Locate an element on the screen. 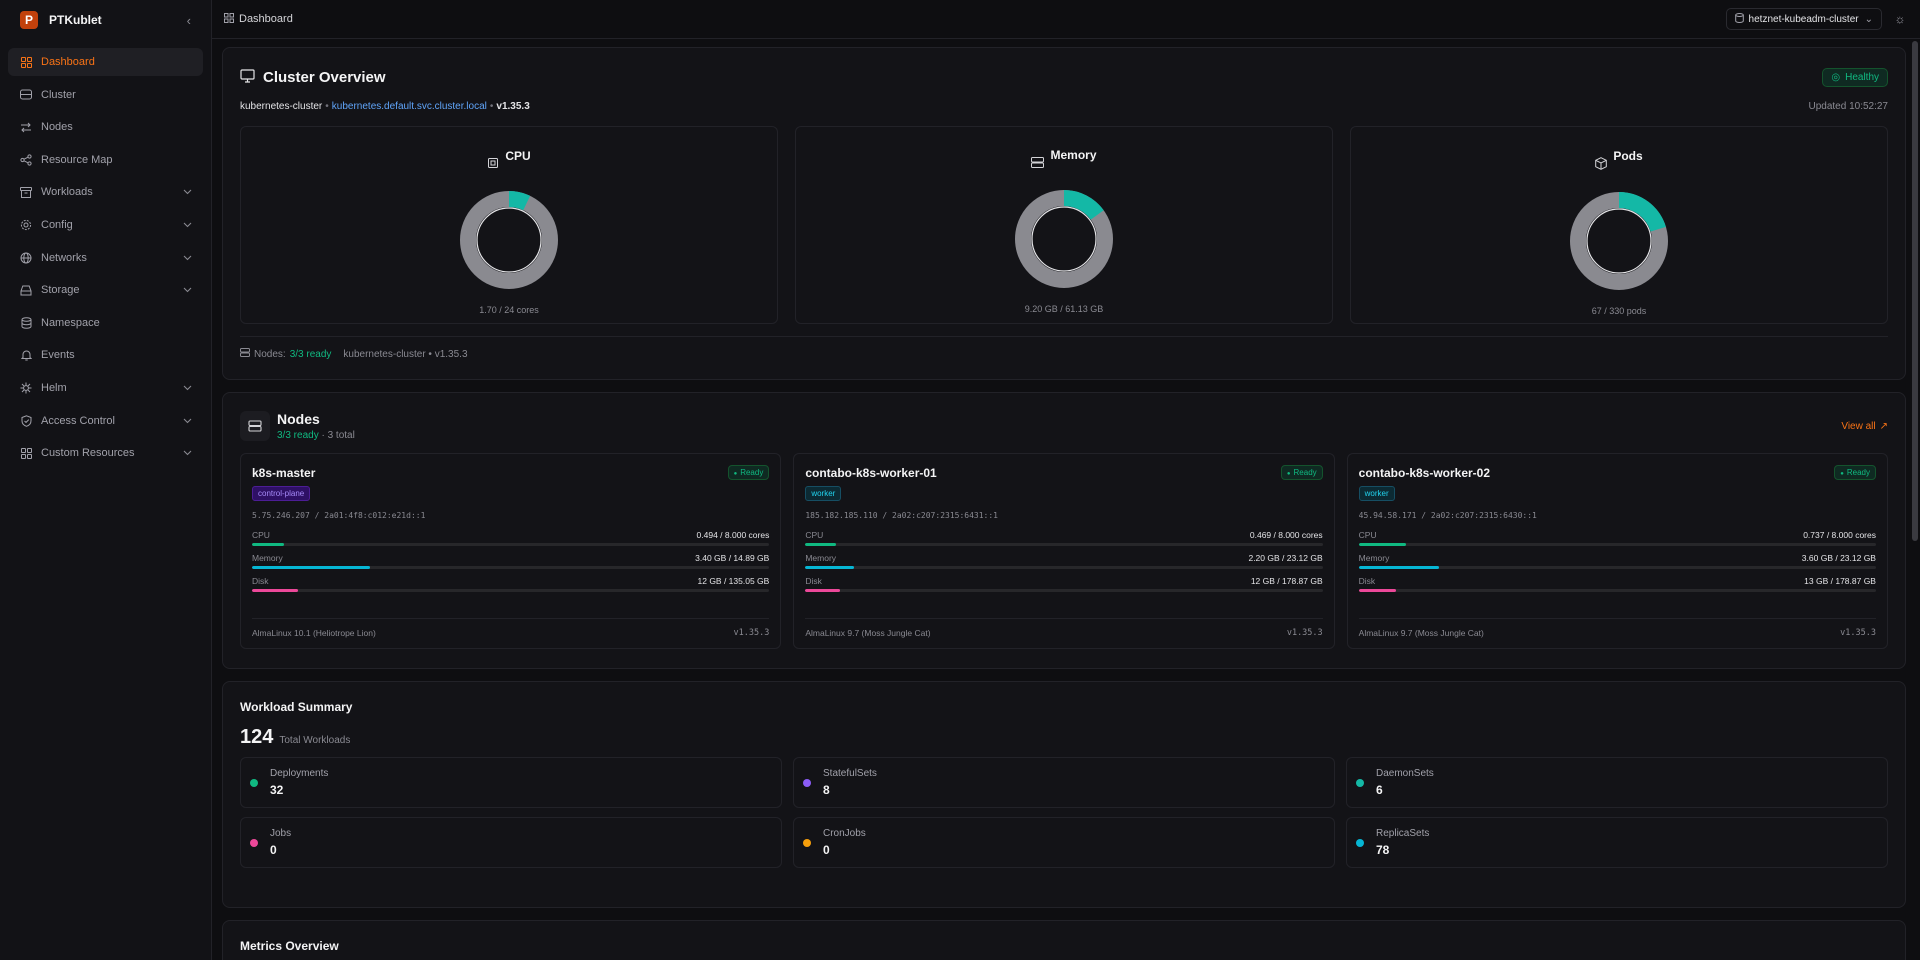 This screenshot has width=1920, height=960. sidebar-item-storage: Storage is located at coordinates (105, 290).